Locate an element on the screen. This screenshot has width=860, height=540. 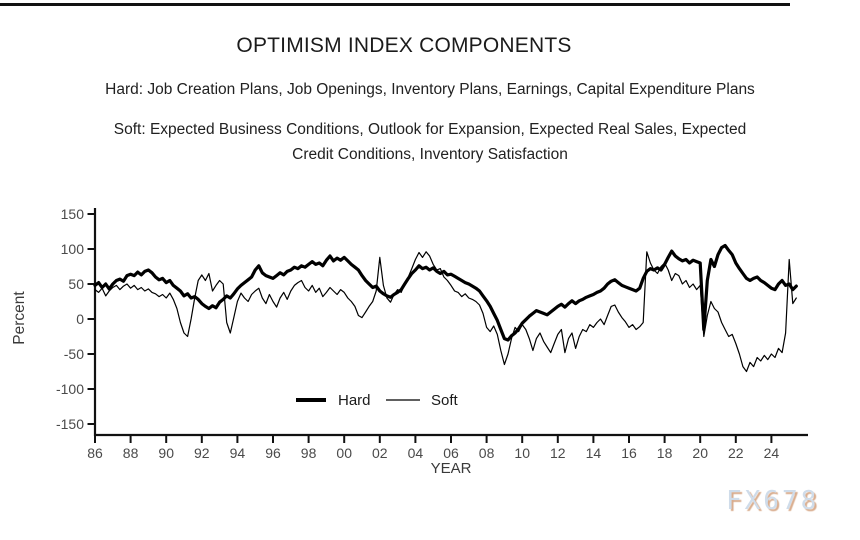
y-tick-label: -150 is located at coordinates (70, 424).